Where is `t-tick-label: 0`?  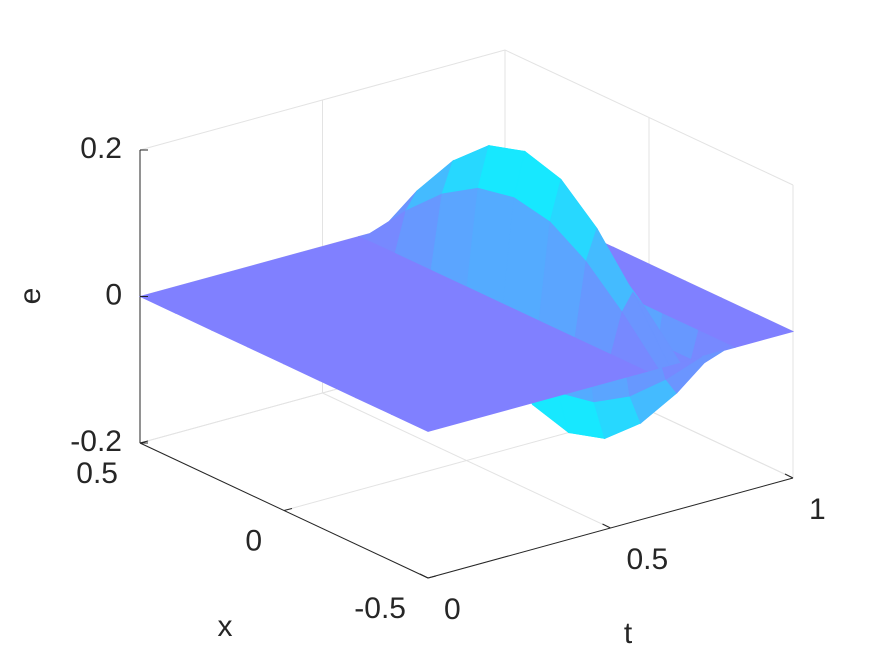 t-tick-label: 0 is located at coordinates (452, 609).